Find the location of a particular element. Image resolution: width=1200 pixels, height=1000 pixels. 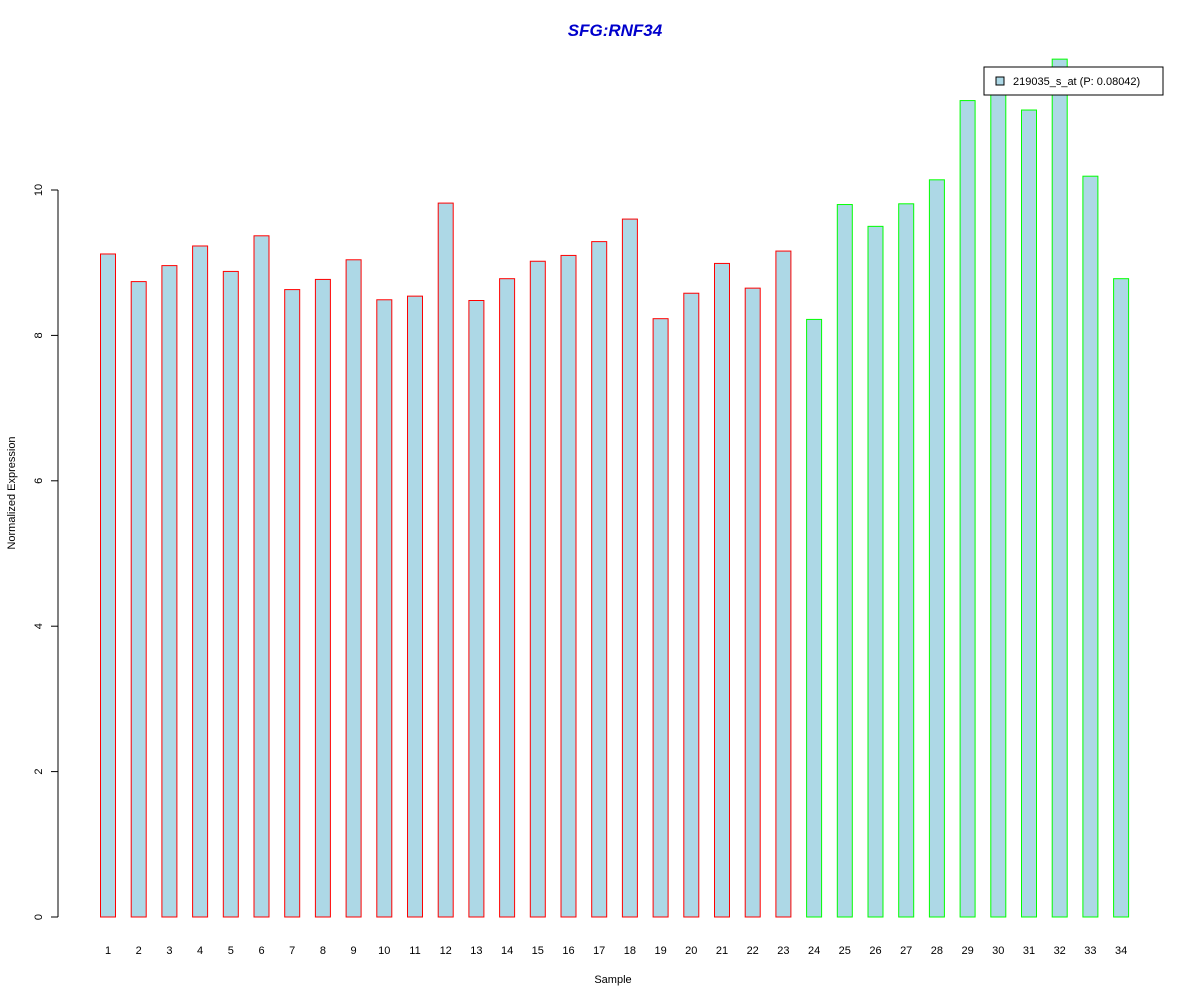

legend-box is located at coordinates (1073, 81).